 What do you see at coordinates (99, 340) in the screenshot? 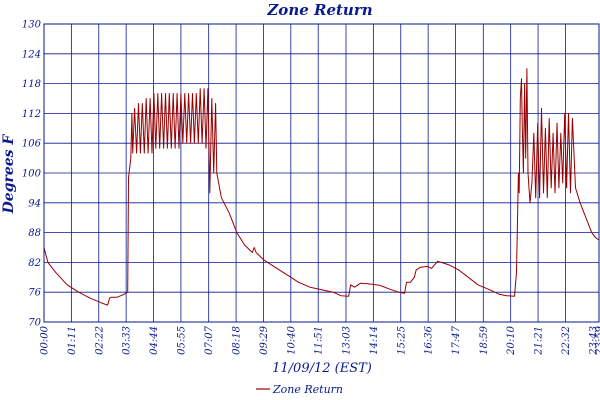
I see `x-tick-label: 02:22` at bounding box center [99, 340].